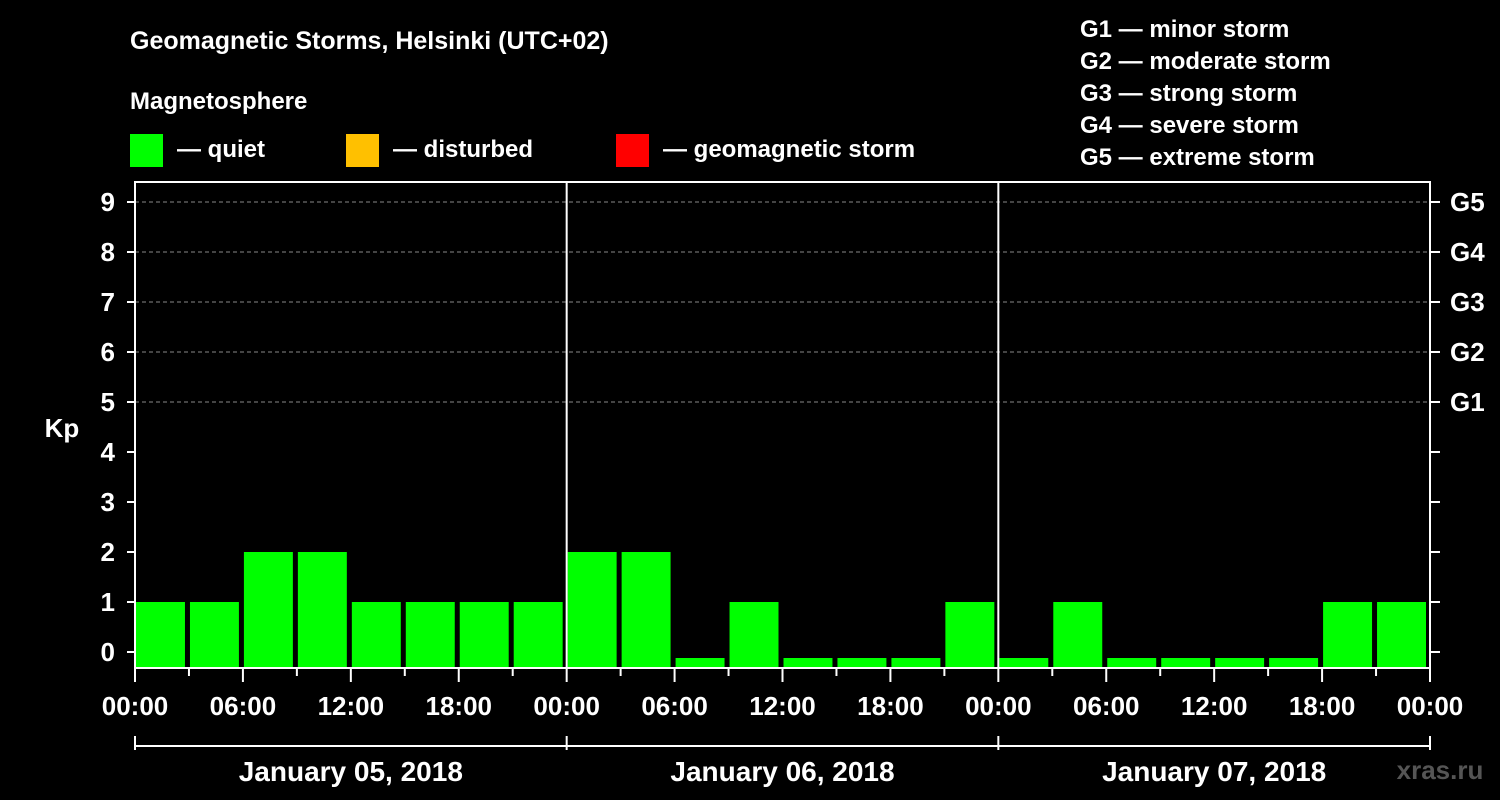 This screenshot has width=1500, height=800. What do you see at coordinates (218, 101) in the screenshot?
I see `chart-subtitle: Magnetosphere` at bounding box center [218, 101].